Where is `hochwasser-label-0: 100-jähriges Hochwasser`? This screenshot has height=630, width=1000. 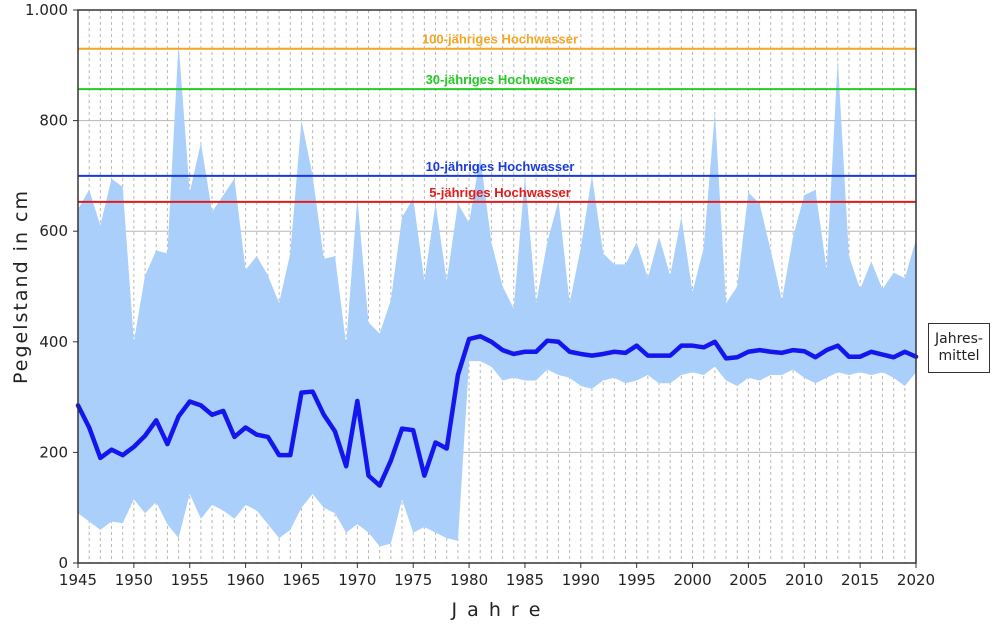 hochwasser-label-0: 100-jähriges Hochwasser is located at coordinates (500, 39).